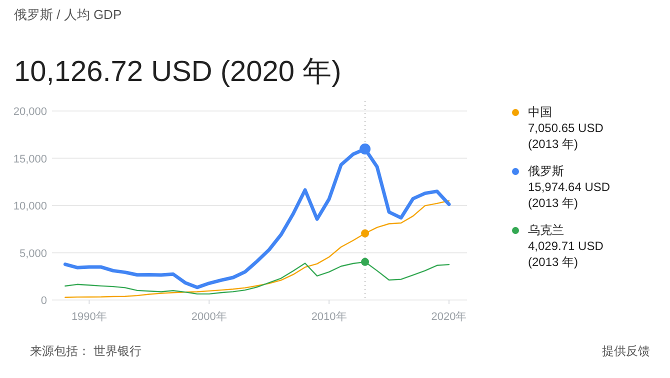 The image size is (670, 378). Describe the element at coordinates (449, 317) in the screenshot. I see `x-tick-label: 2020年` at that location.